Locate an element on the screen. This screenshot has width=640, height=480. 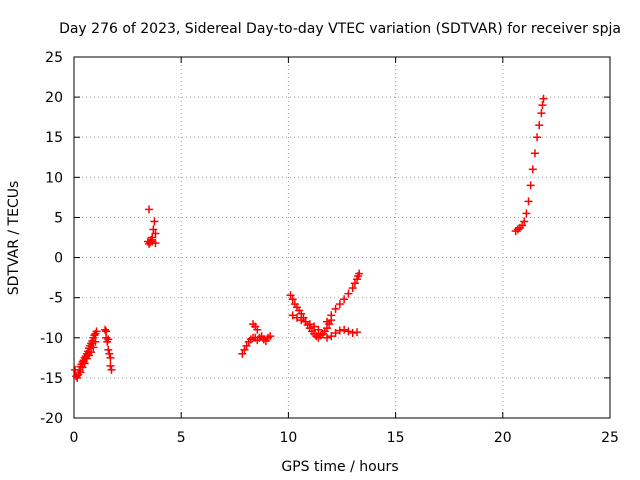
y-tick-label: -20 is located at coordinates (51, 419).